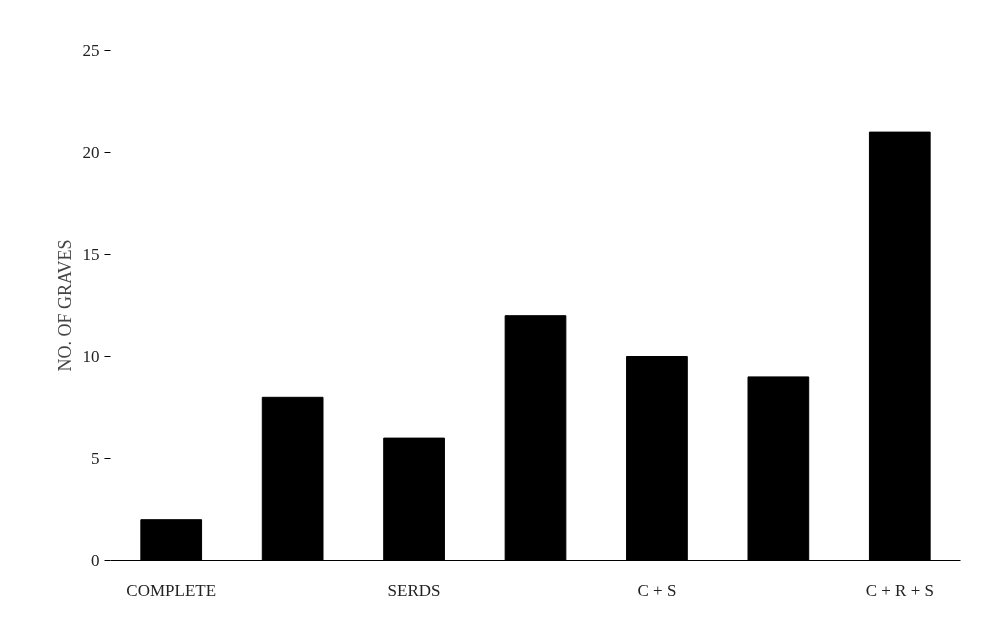 This screenshot has height=636, width=1004. What do you see at coordinates (91, 50) in the screenshot?
I see `y-tick-label: 25` at bounding box center [91, 50].